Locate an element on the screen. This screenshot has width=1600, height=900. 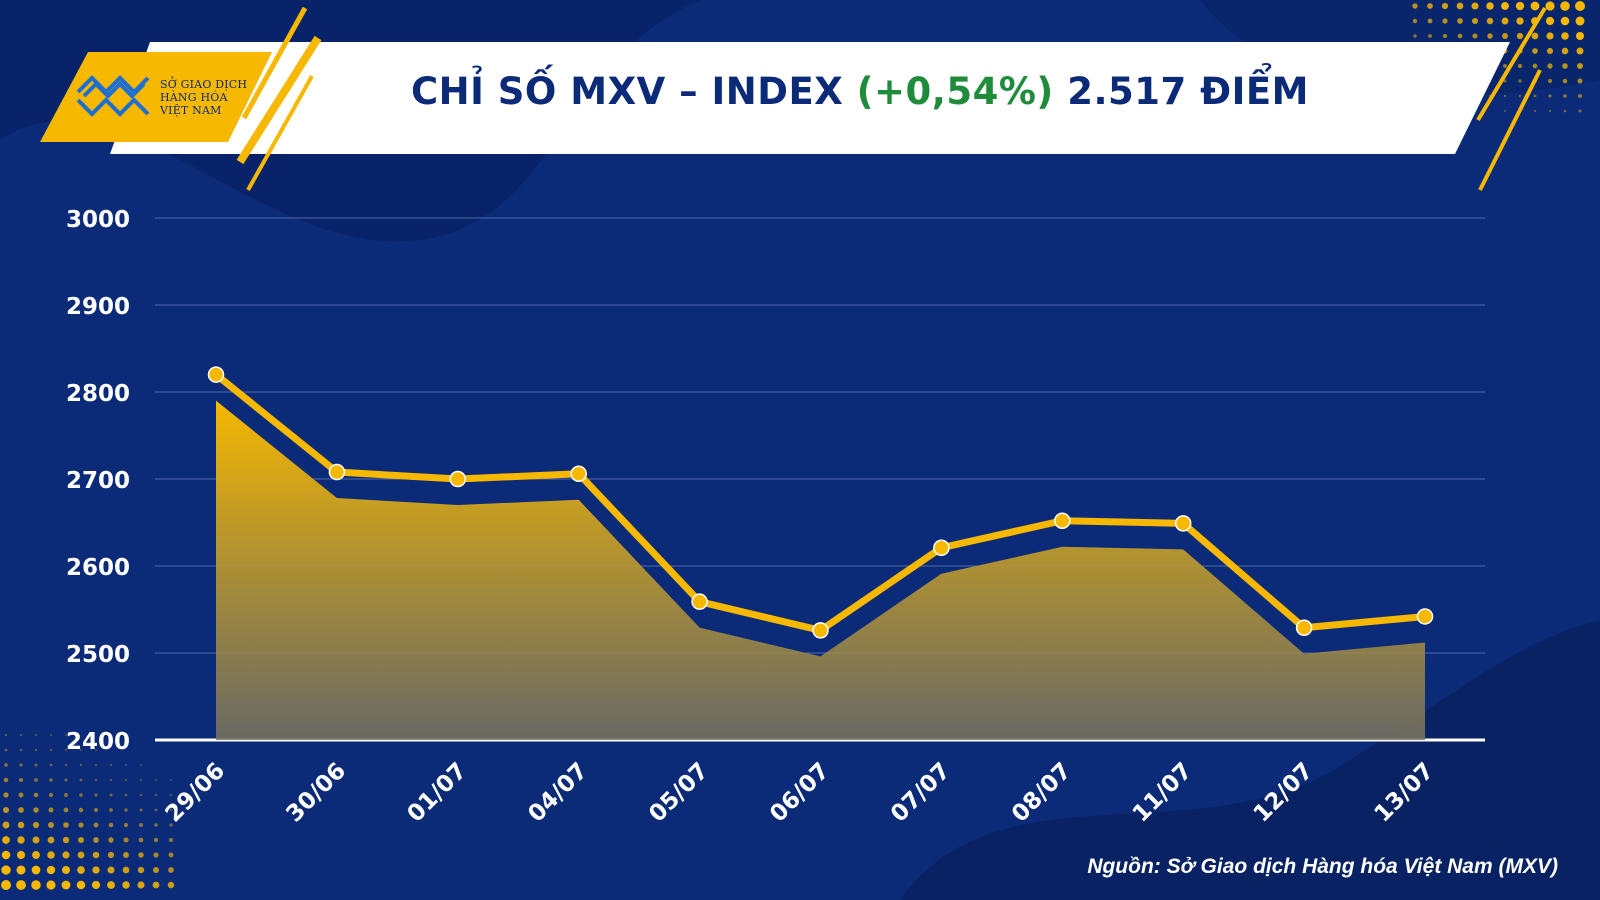
logo: SỞ GIAO DỊCH HÀNG HÓA VIỆT NAM is located at coordinates (155, 97).